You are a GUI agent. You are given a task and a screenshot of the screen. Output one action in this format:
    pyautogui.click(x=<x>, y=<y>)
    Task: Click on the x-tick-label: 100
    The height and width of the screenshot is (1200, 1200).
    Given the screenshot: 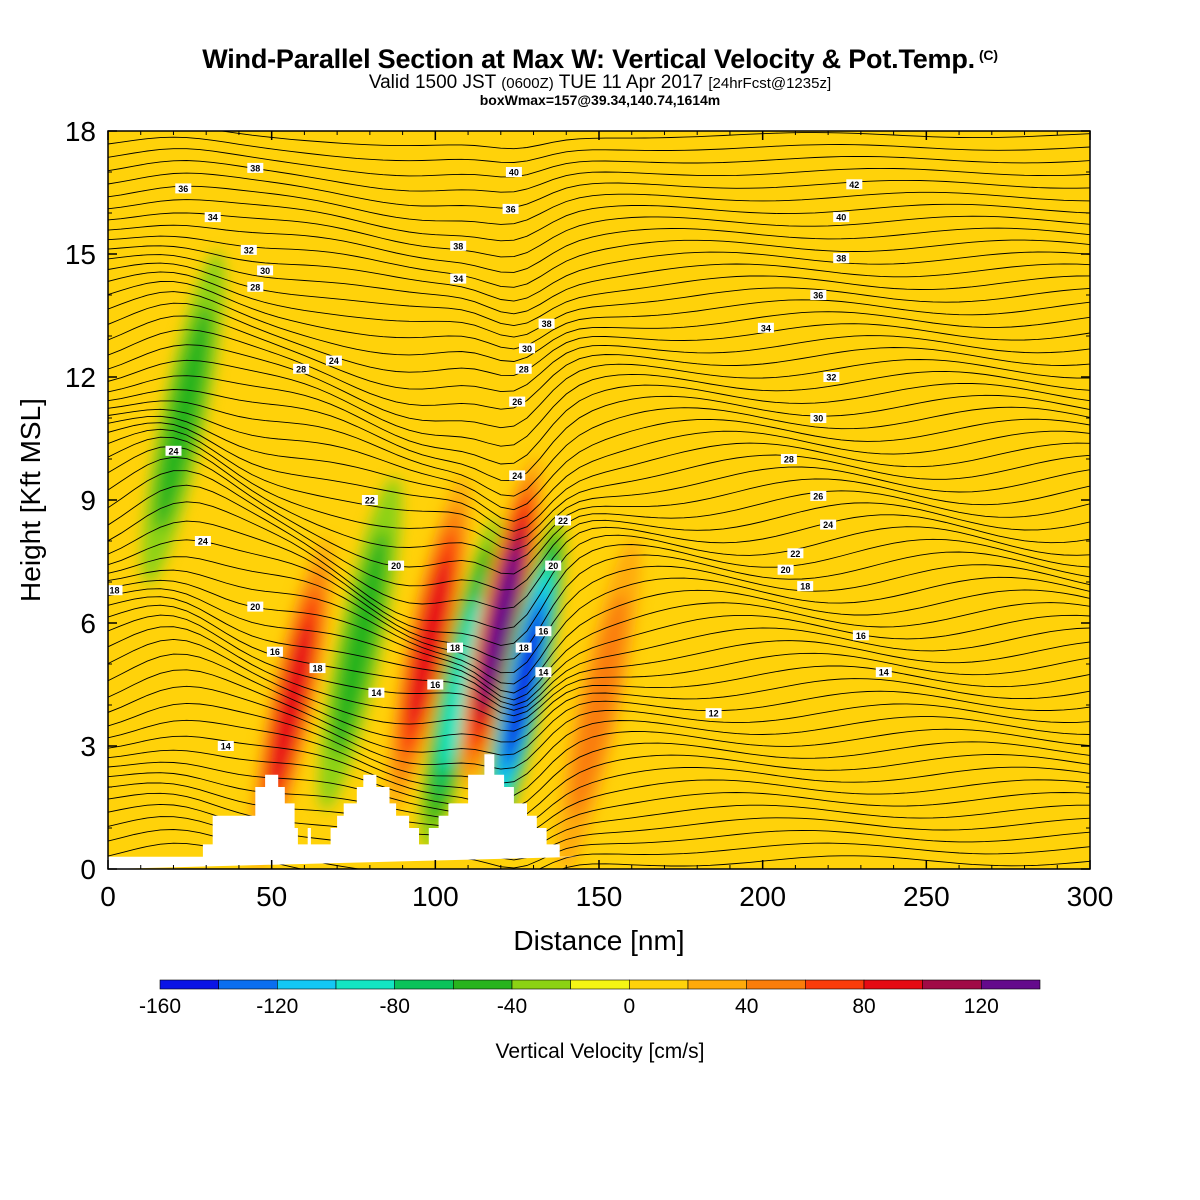 What is the action you would take?
    pyautogui.click(x=435, y=896)
    